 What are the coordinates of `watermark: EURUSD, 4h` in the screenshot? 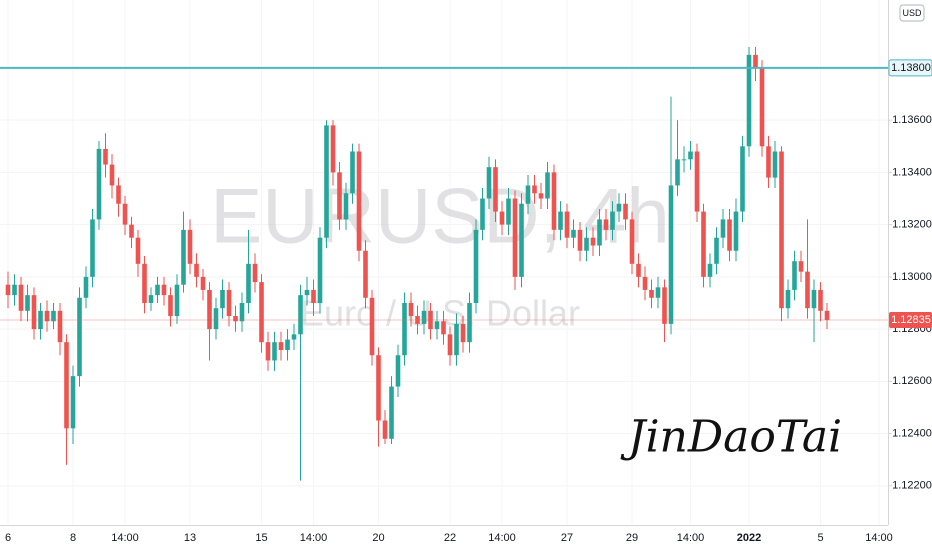 It's located at (439, 216).